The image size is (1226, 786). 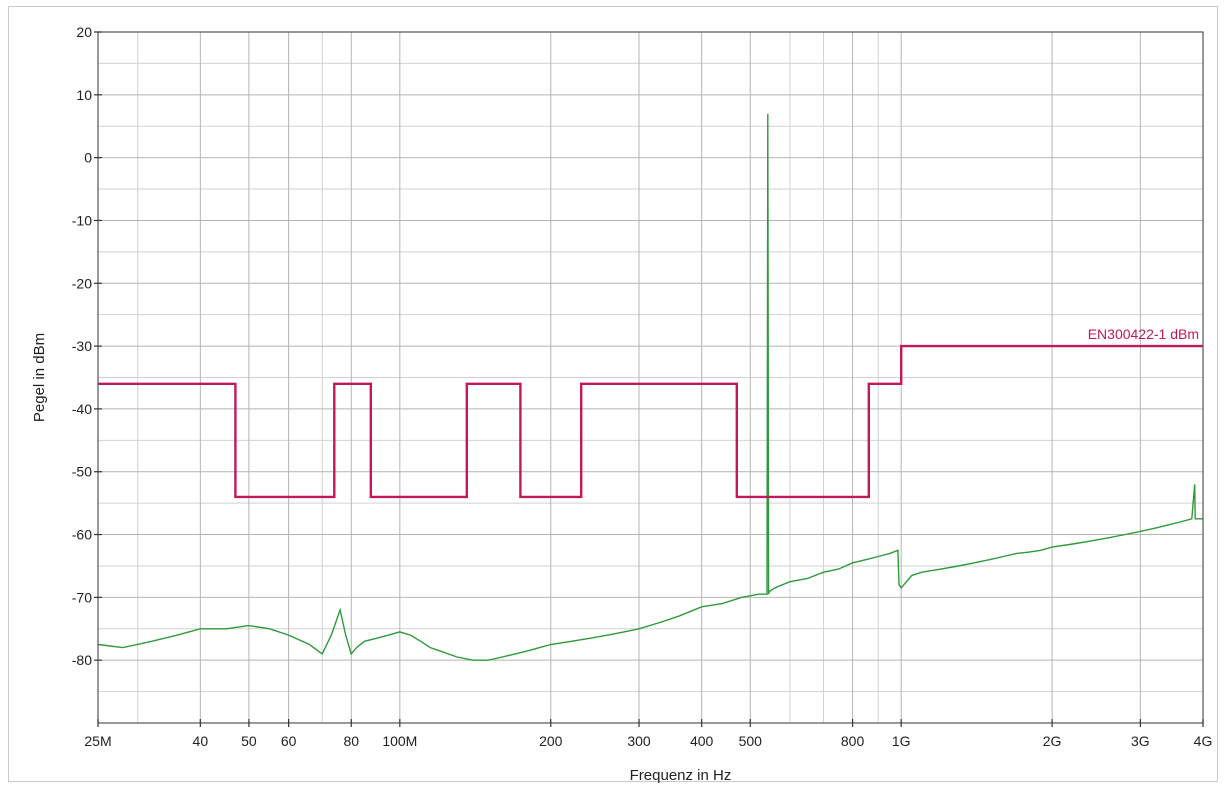 I want to click on x-tick-label: 3G, so click(x=1140, y=741).